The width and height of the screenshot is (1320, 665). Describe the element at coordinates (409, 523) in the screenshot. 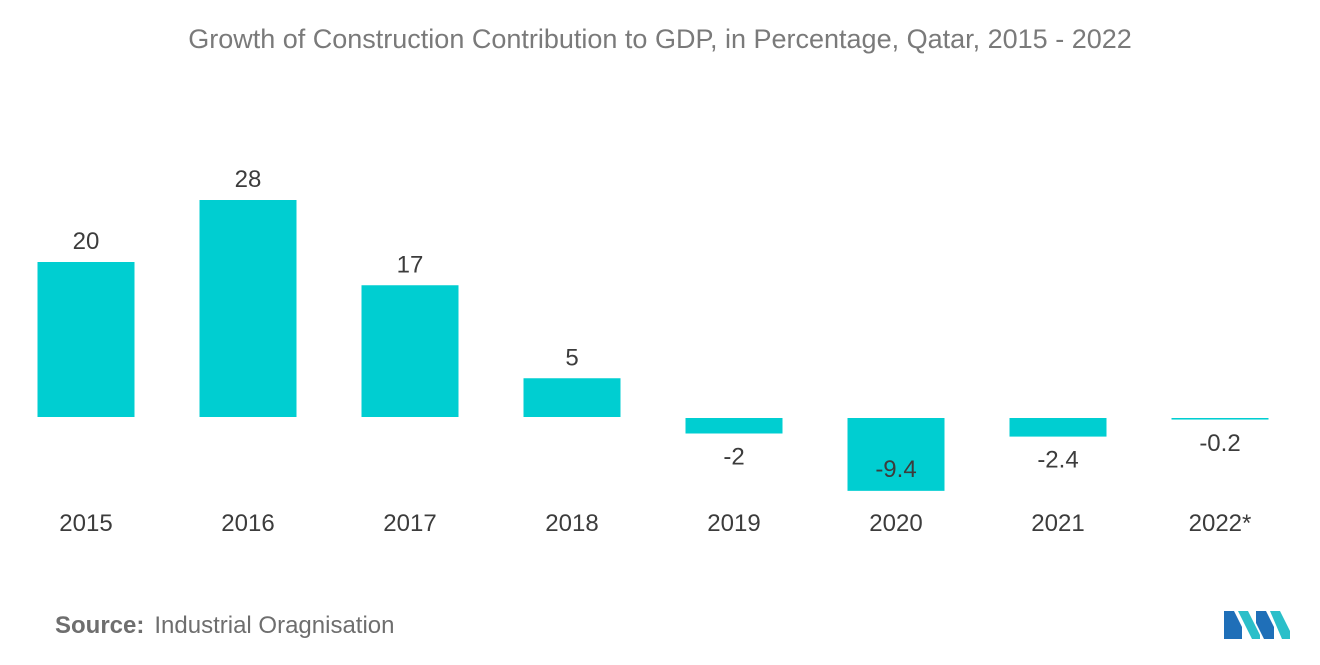

I see `x-tick-label: 2017` at that location.